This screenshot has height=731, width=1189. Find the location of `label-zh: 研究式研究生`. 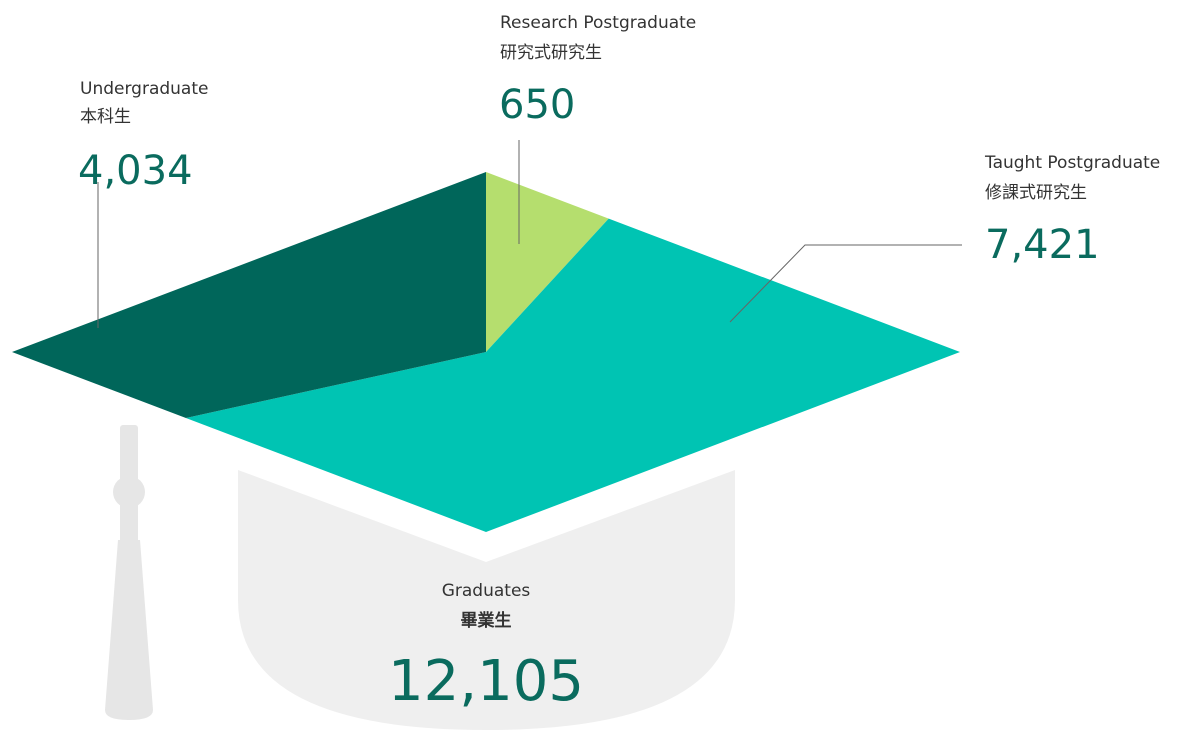

label-zh: 研究式研究生 is located at coordinates (551, 53).